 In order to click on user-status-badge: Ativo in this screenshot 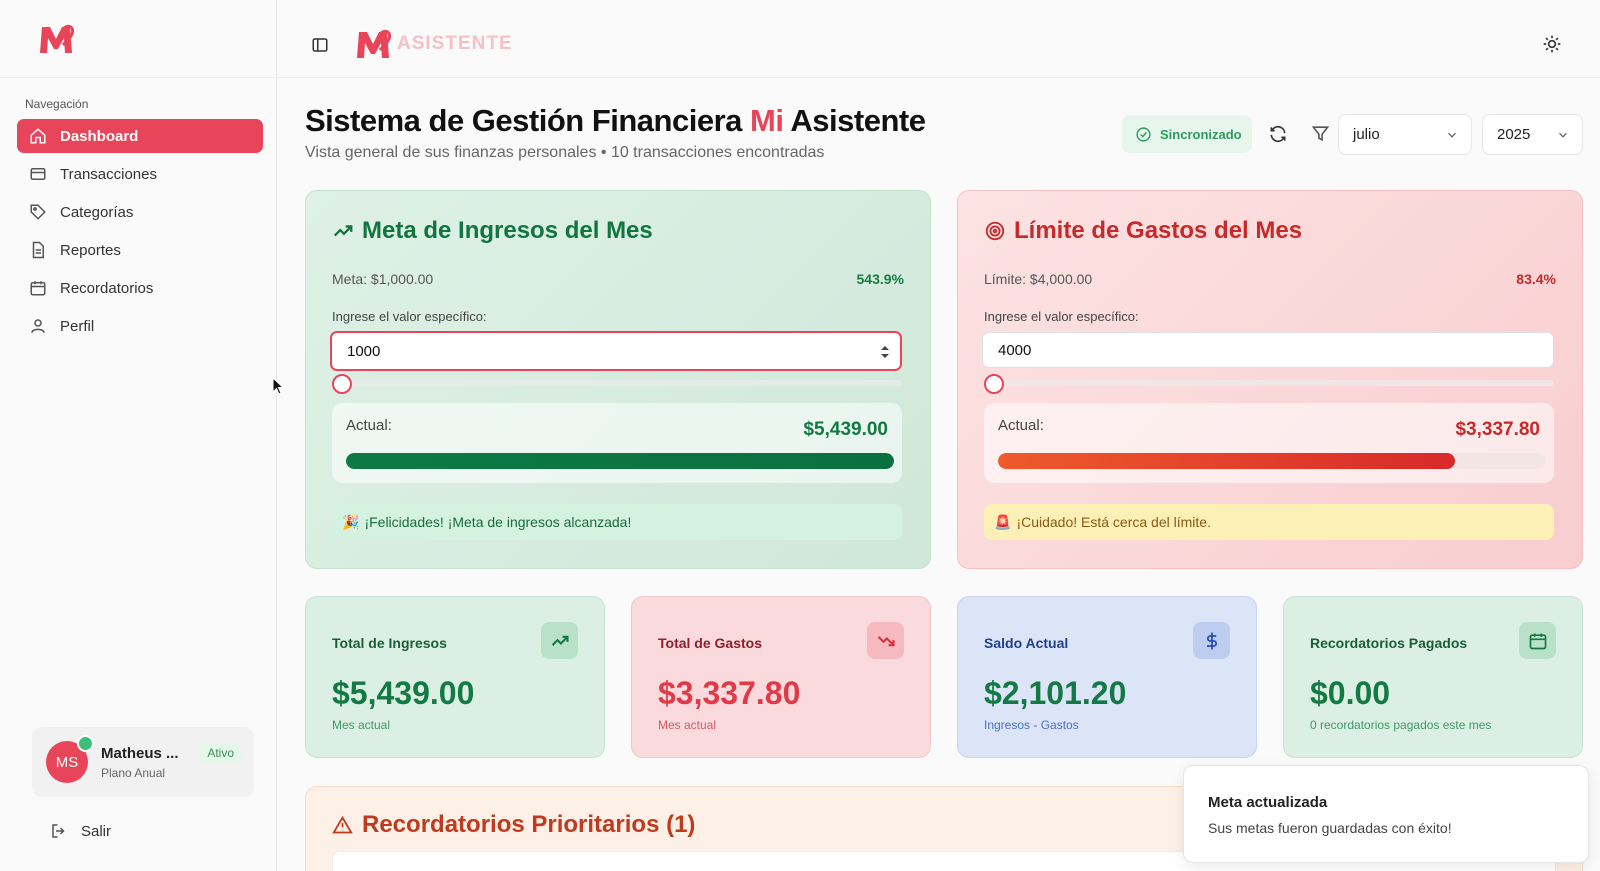, I will do `click(220, 753)`.